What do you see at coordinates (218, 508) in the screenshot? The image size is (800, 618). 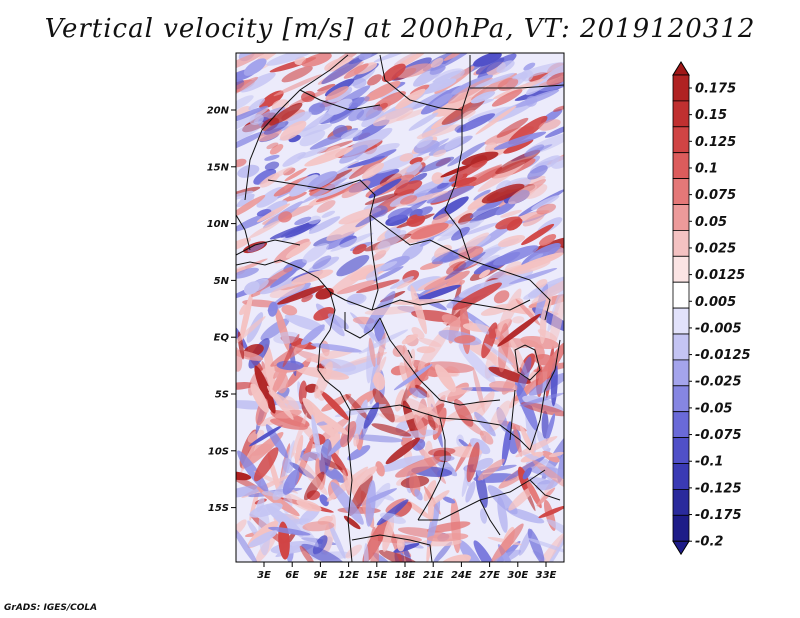 I see `lat-tick-label: 15S` at bounding box center [218, 508].